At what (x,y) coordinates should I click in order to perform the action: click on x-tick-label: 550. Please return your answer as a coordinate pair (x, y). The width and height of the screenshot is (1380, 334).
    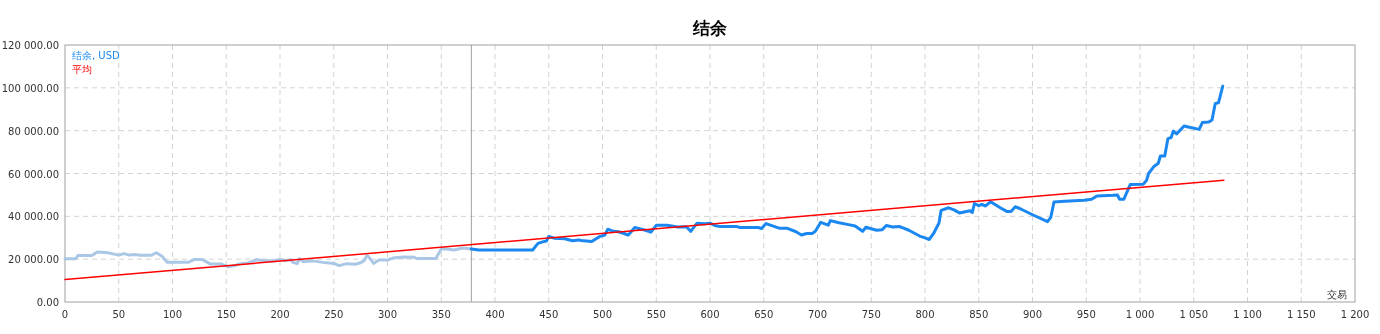
    Looking at the image, I should click on (656, 314).